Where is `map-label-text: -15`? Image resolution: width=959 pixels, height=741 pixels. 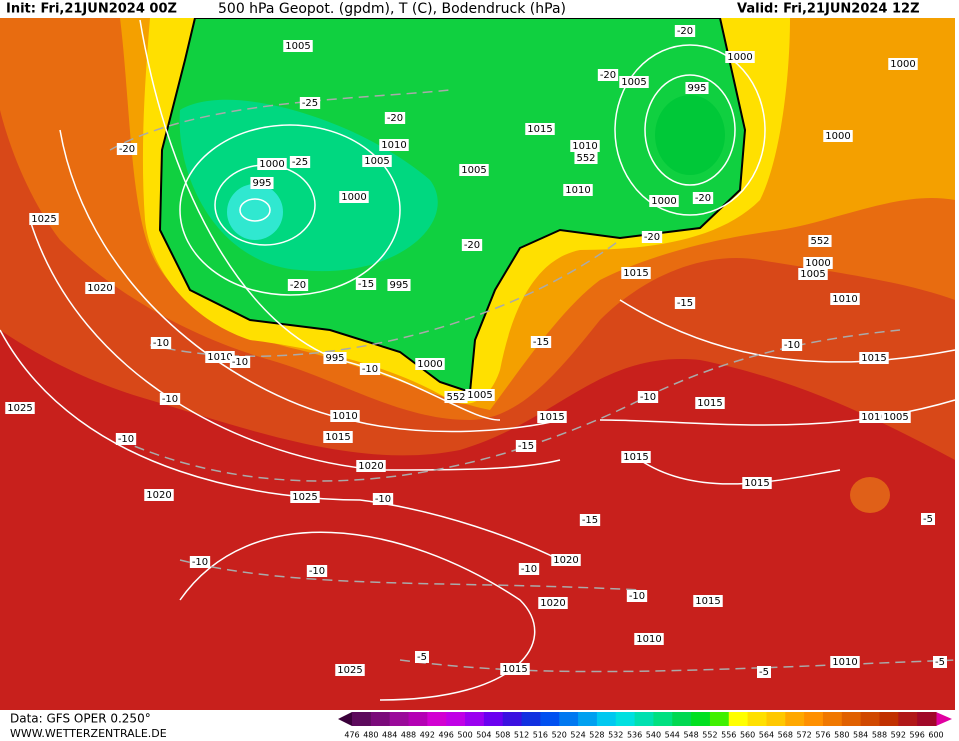 map-label-text: -15 is located at coordinates (685, 303).